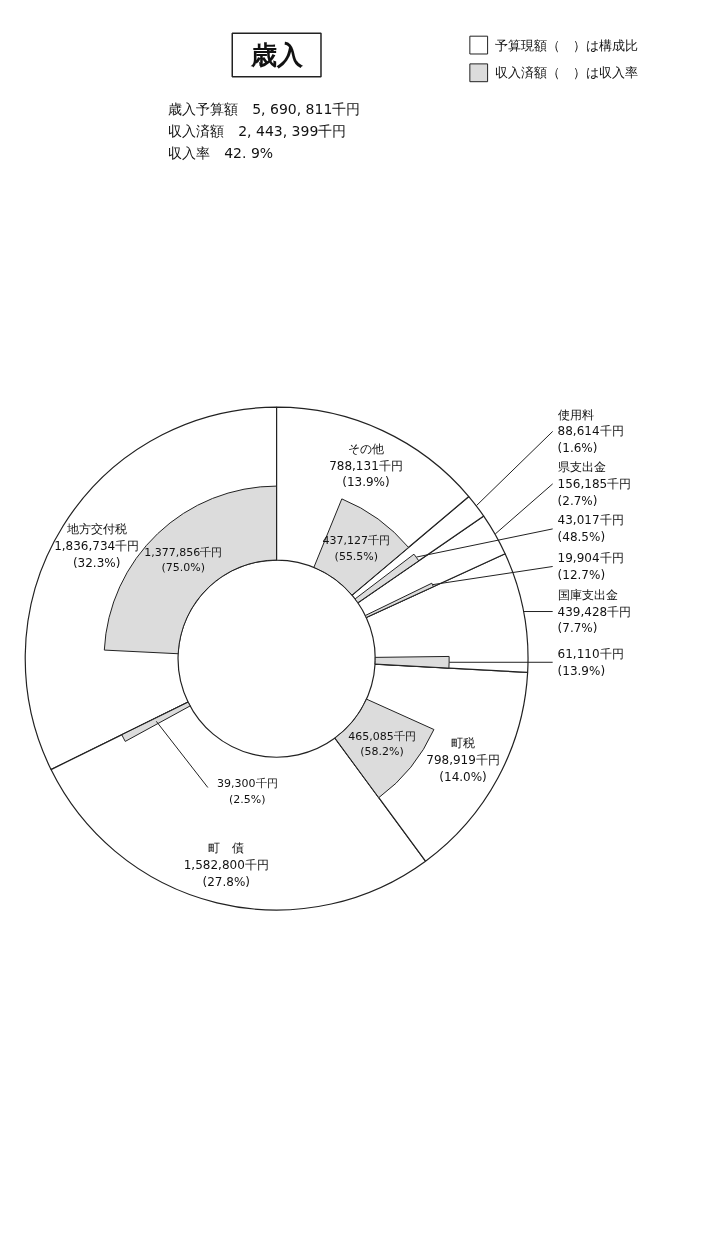  Describe the element at coordinates (382, 744) in the screenshot. I see `data-label: 465,085千円 (58.2%)` at that location.